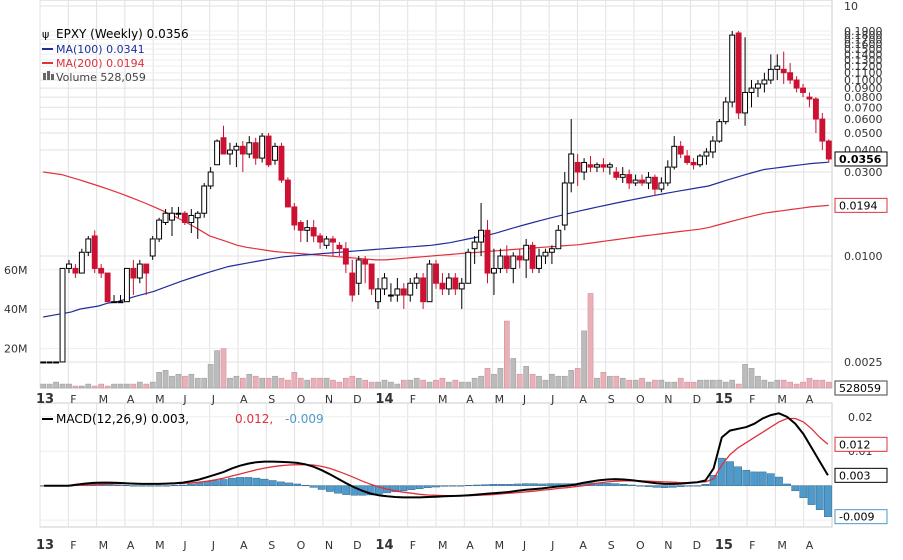 Image resolution: width=903 pixels, height=560 pixels. What do you see at coordinates (45, 34) in the screenshot?
I see `legend-title-icon: ψ` at bounding box center [45, 34].